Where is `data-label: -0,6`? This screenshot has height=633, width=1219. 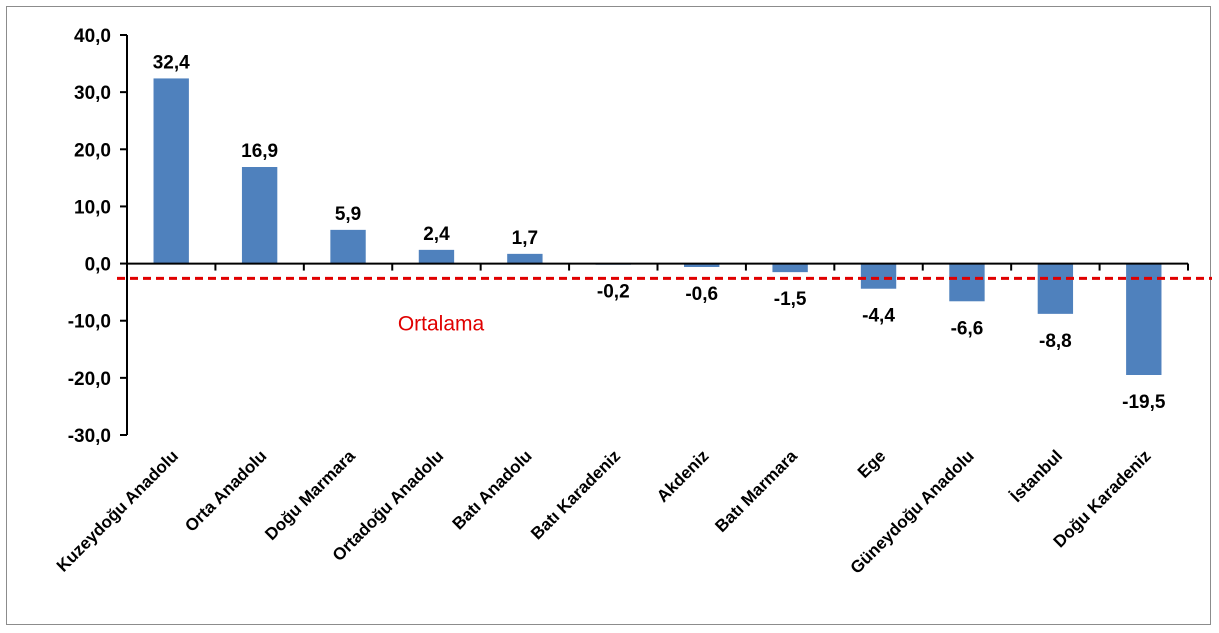 data-label: -0,6 is located at coordinates (701, 294).